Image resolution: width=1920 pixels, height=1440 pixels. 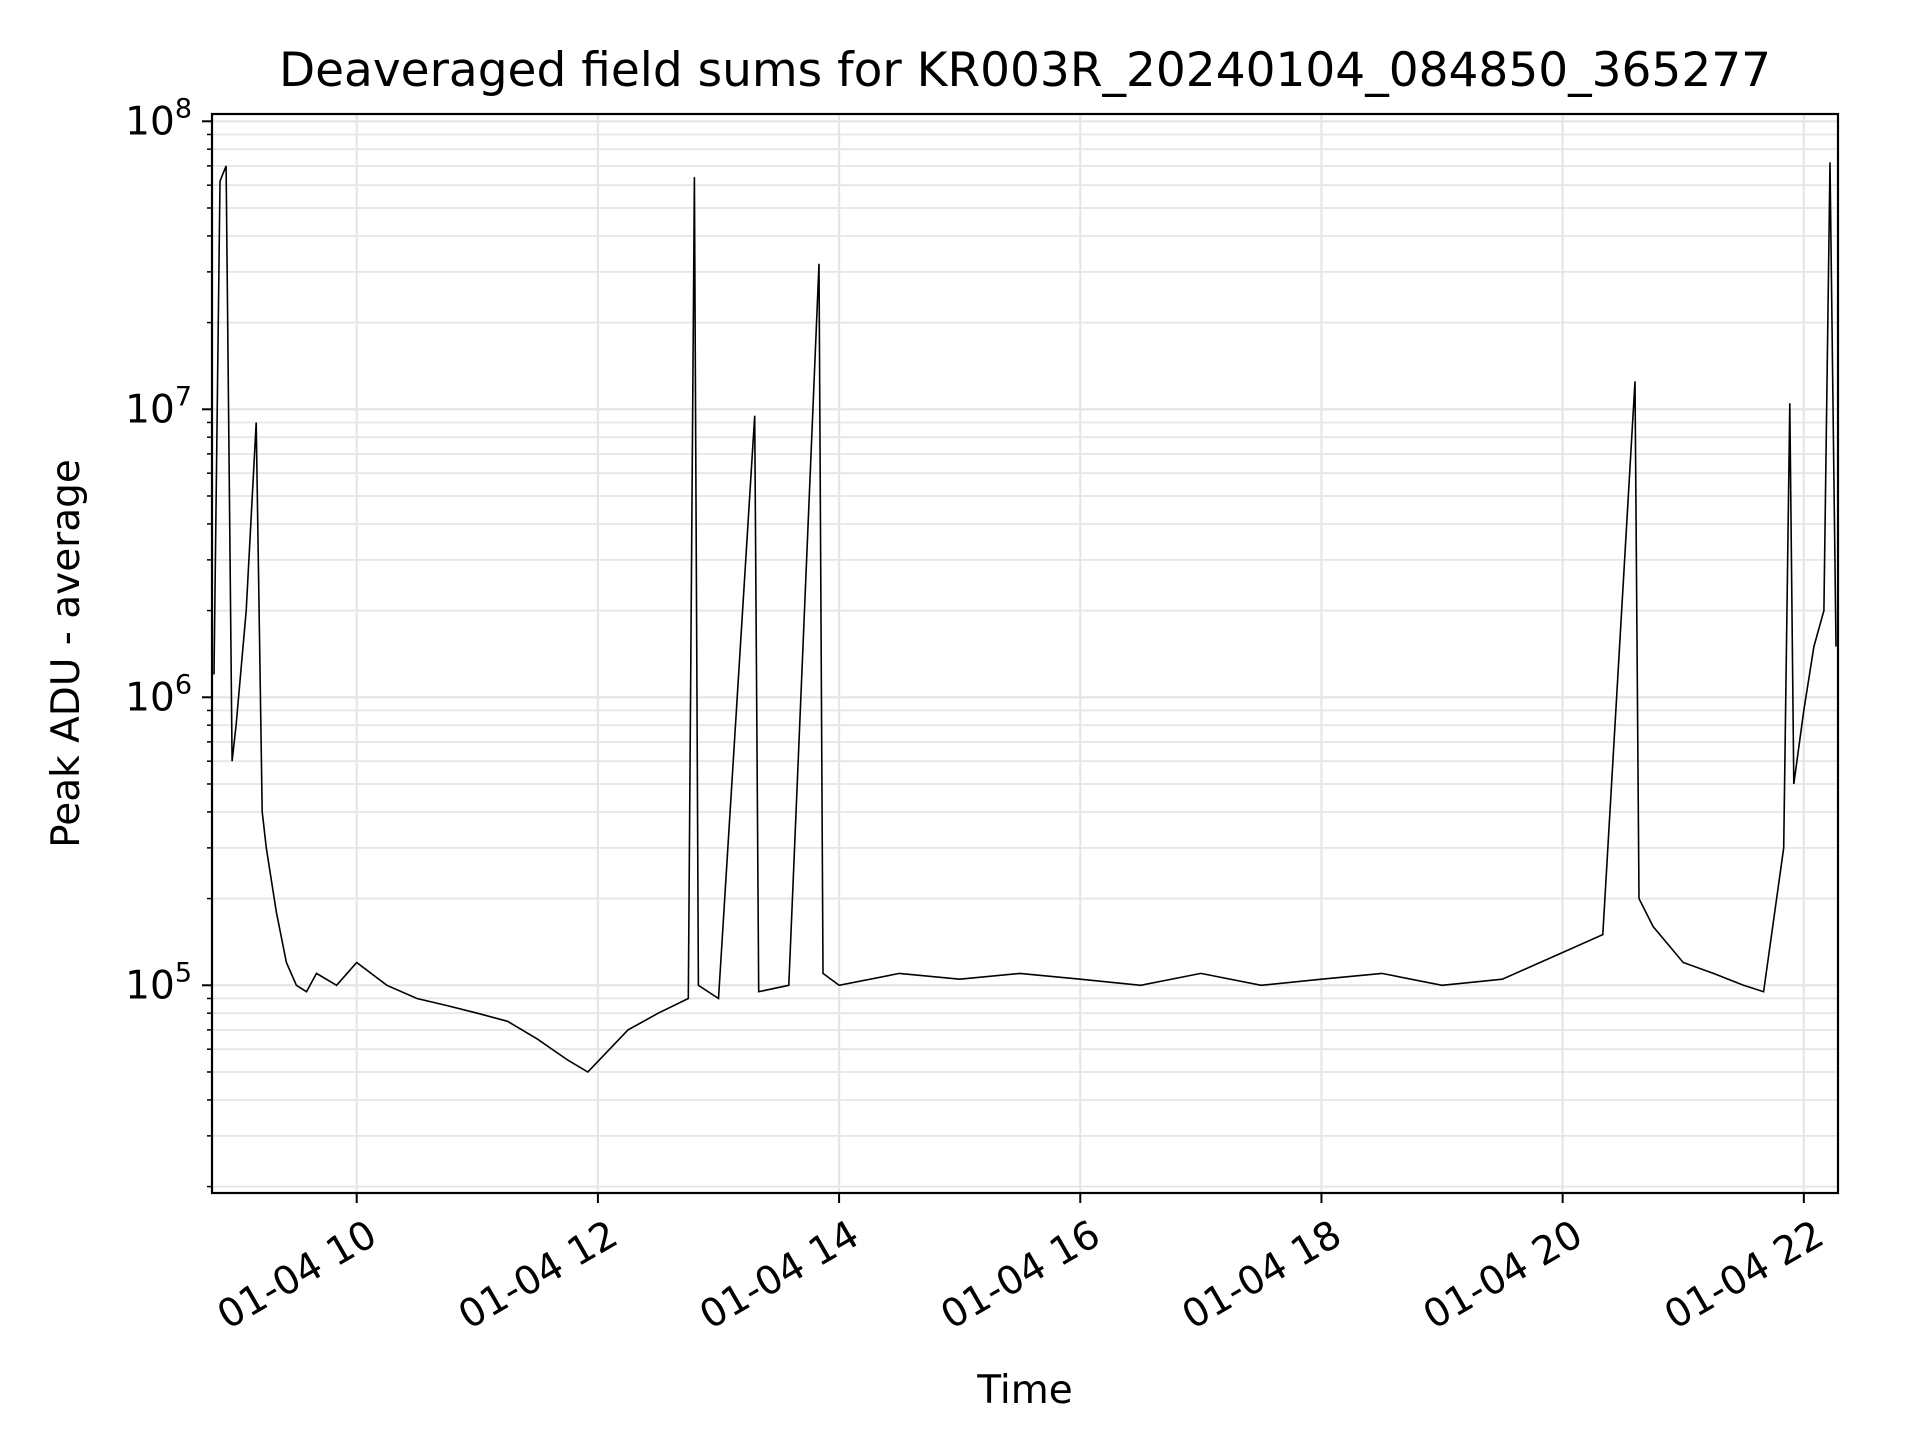 What do you see at coordinates (66, 653) in the screenshot?
I see `y-axis-label: Peak ADU - average` at bounding box center [66, 653].